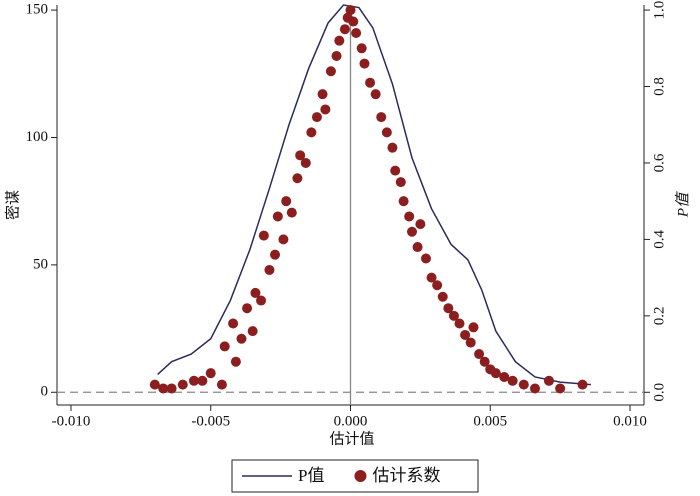 This screenshot has height=496, width=700. What do you see at coordinates (45, 392) in the screenshot?
I see `y-tick-label: 0` at bounding box center [45, 392].